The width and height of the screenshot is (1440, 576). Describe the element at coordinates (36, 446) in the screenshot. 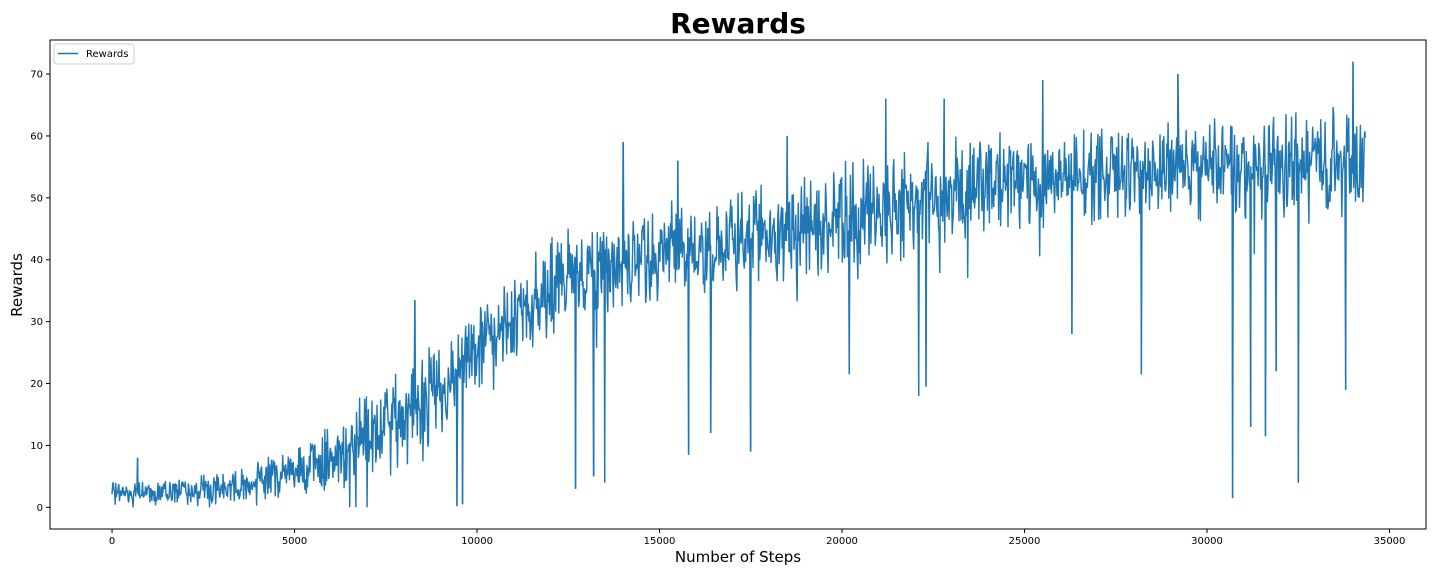

I see `y-tick-label: 10` at that location.